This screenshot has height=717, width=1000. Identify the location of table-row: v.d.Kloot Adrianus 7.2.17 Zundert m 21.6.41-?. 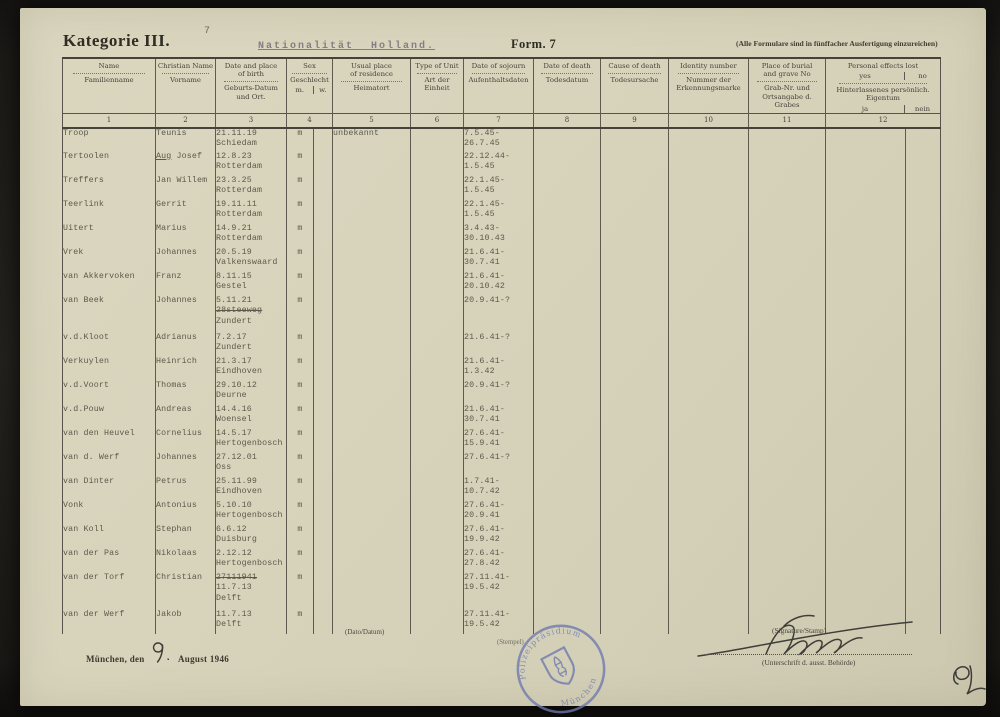
(502, 344).